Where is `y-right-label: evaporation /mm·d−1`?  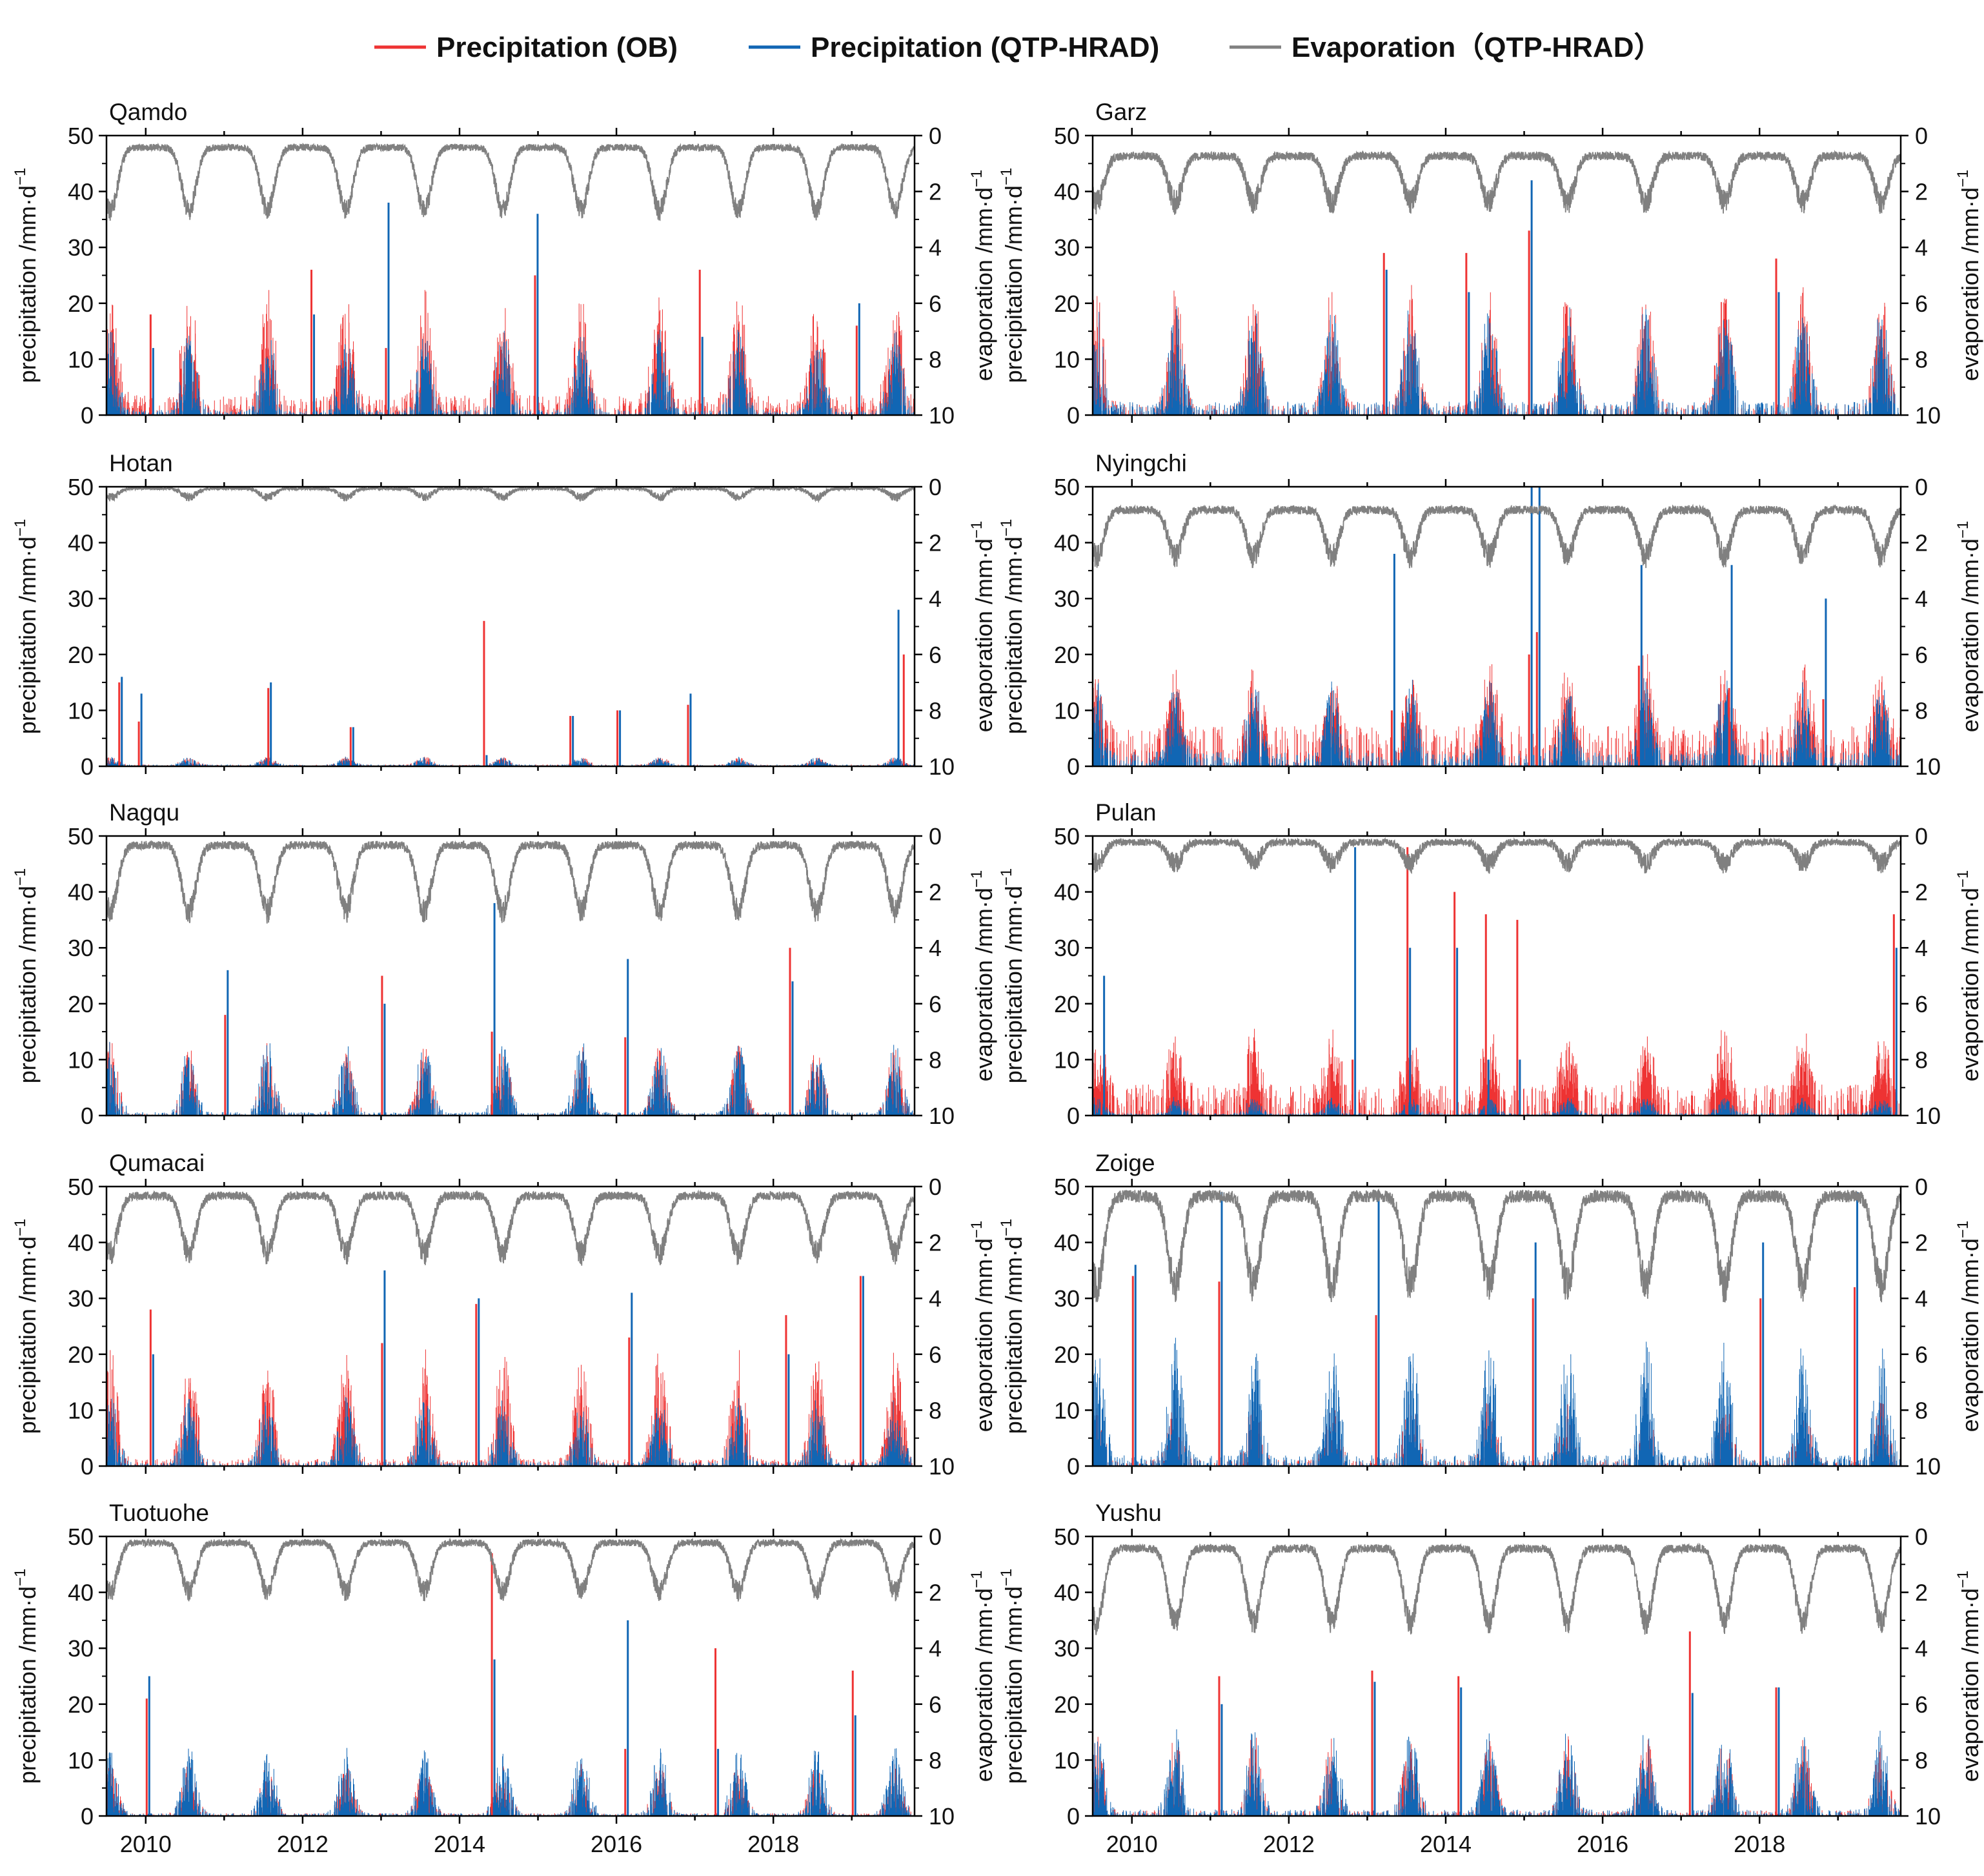
y-right-label: evaporation /mm·d−1 is located at coordinates (1968, 1676).